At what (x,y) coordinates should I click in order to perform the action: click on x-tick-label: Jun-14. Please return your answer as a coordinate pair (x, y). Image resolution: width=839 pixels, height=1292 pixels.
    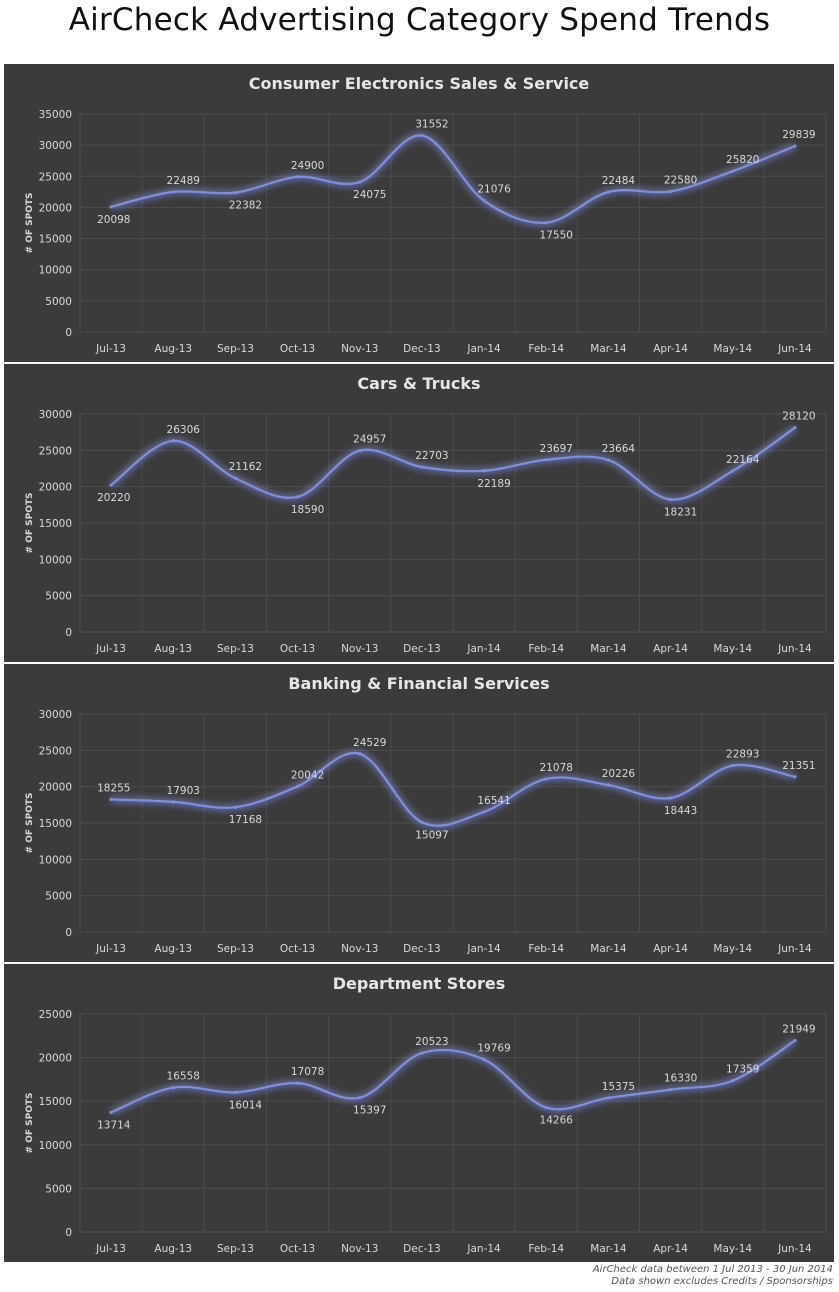
    Looking at the image, I should click on (794, 349).